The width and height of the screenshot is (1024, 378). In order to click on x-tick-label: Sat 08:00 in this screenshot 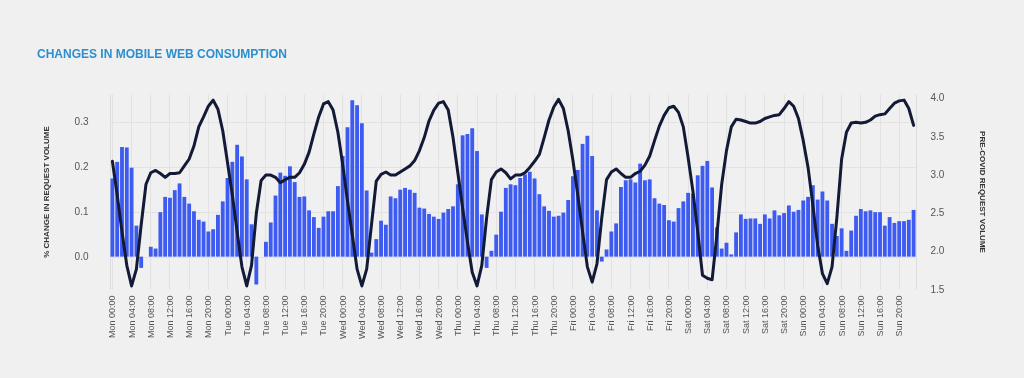, I will do `click(726, 315)`.